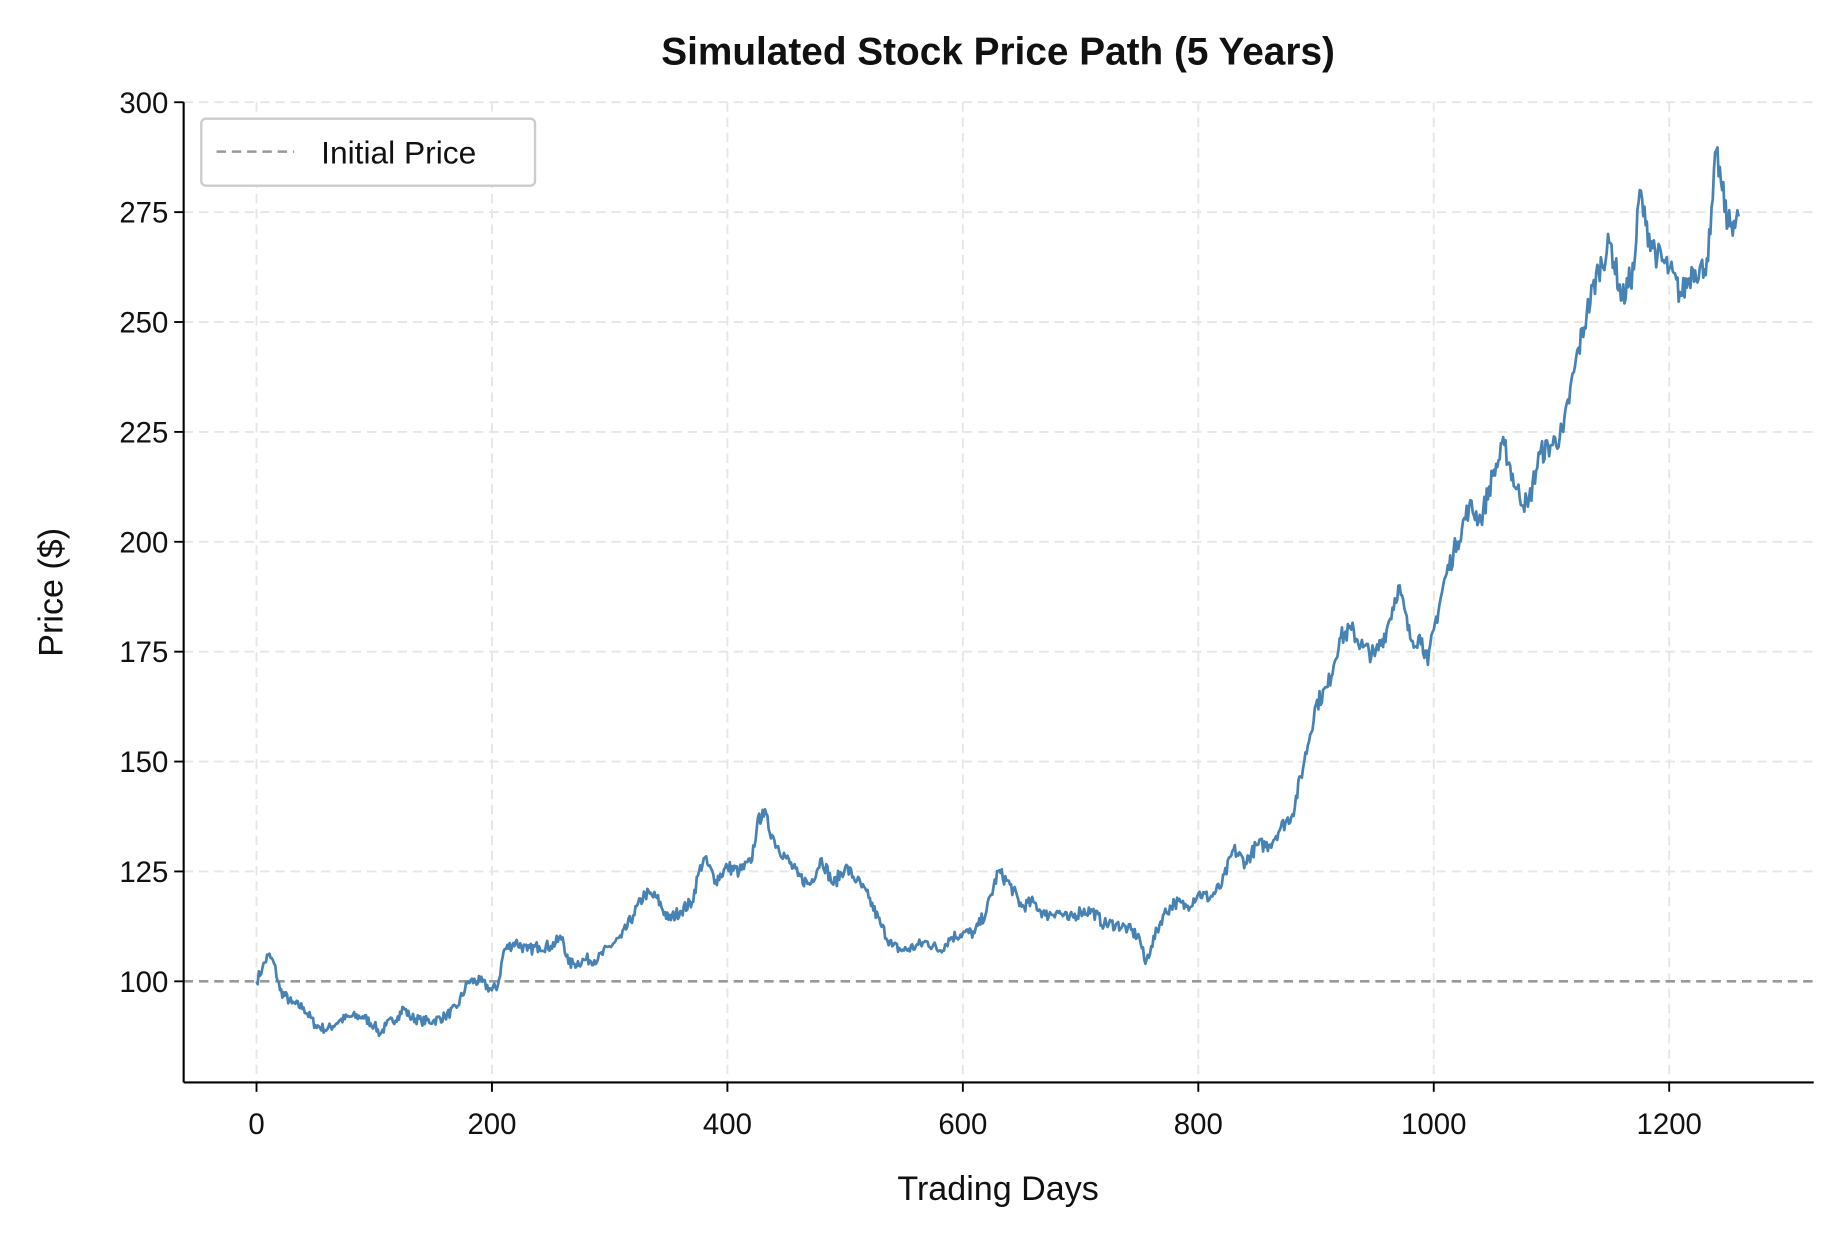 The height and width of the screenshot is (1234, 1834). Describe the element at coordinates (143, 982) in the screenshot. I see `y-tick-label: 100` at that location.